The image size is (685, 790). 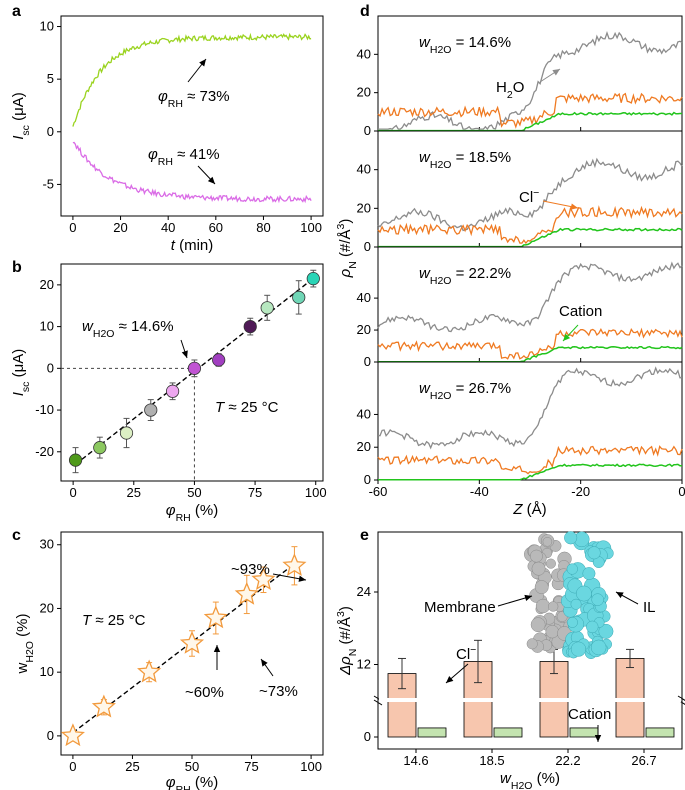 I want to click on e-xtick-label: 18.5, so click(x=491, y=760).